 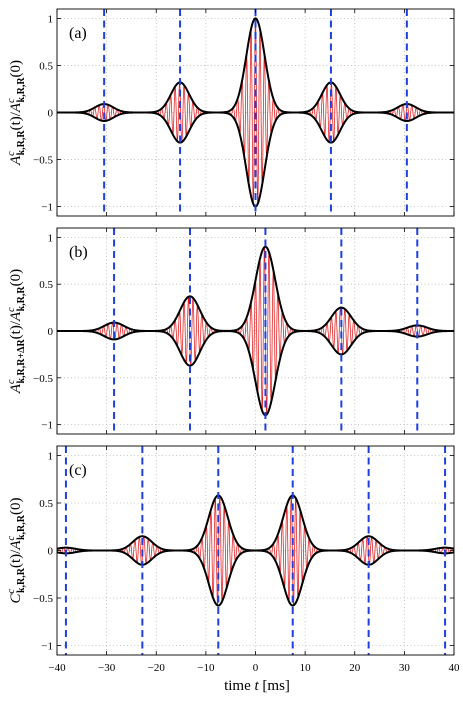 What do you see at coordinates (257, 686) in the screenshot?
I see `x-axis-title: time t [ms]` at bounding box center [257, 686].